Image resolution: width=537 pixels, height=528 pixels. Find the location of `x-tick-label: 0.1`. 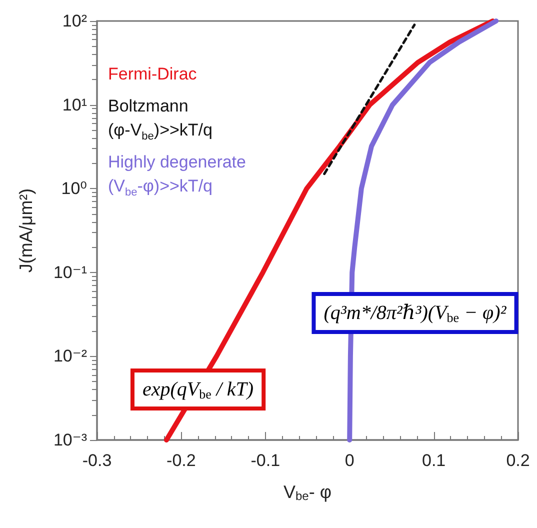

x-tick-label: 0.1 is located at coordinates (434, 460).